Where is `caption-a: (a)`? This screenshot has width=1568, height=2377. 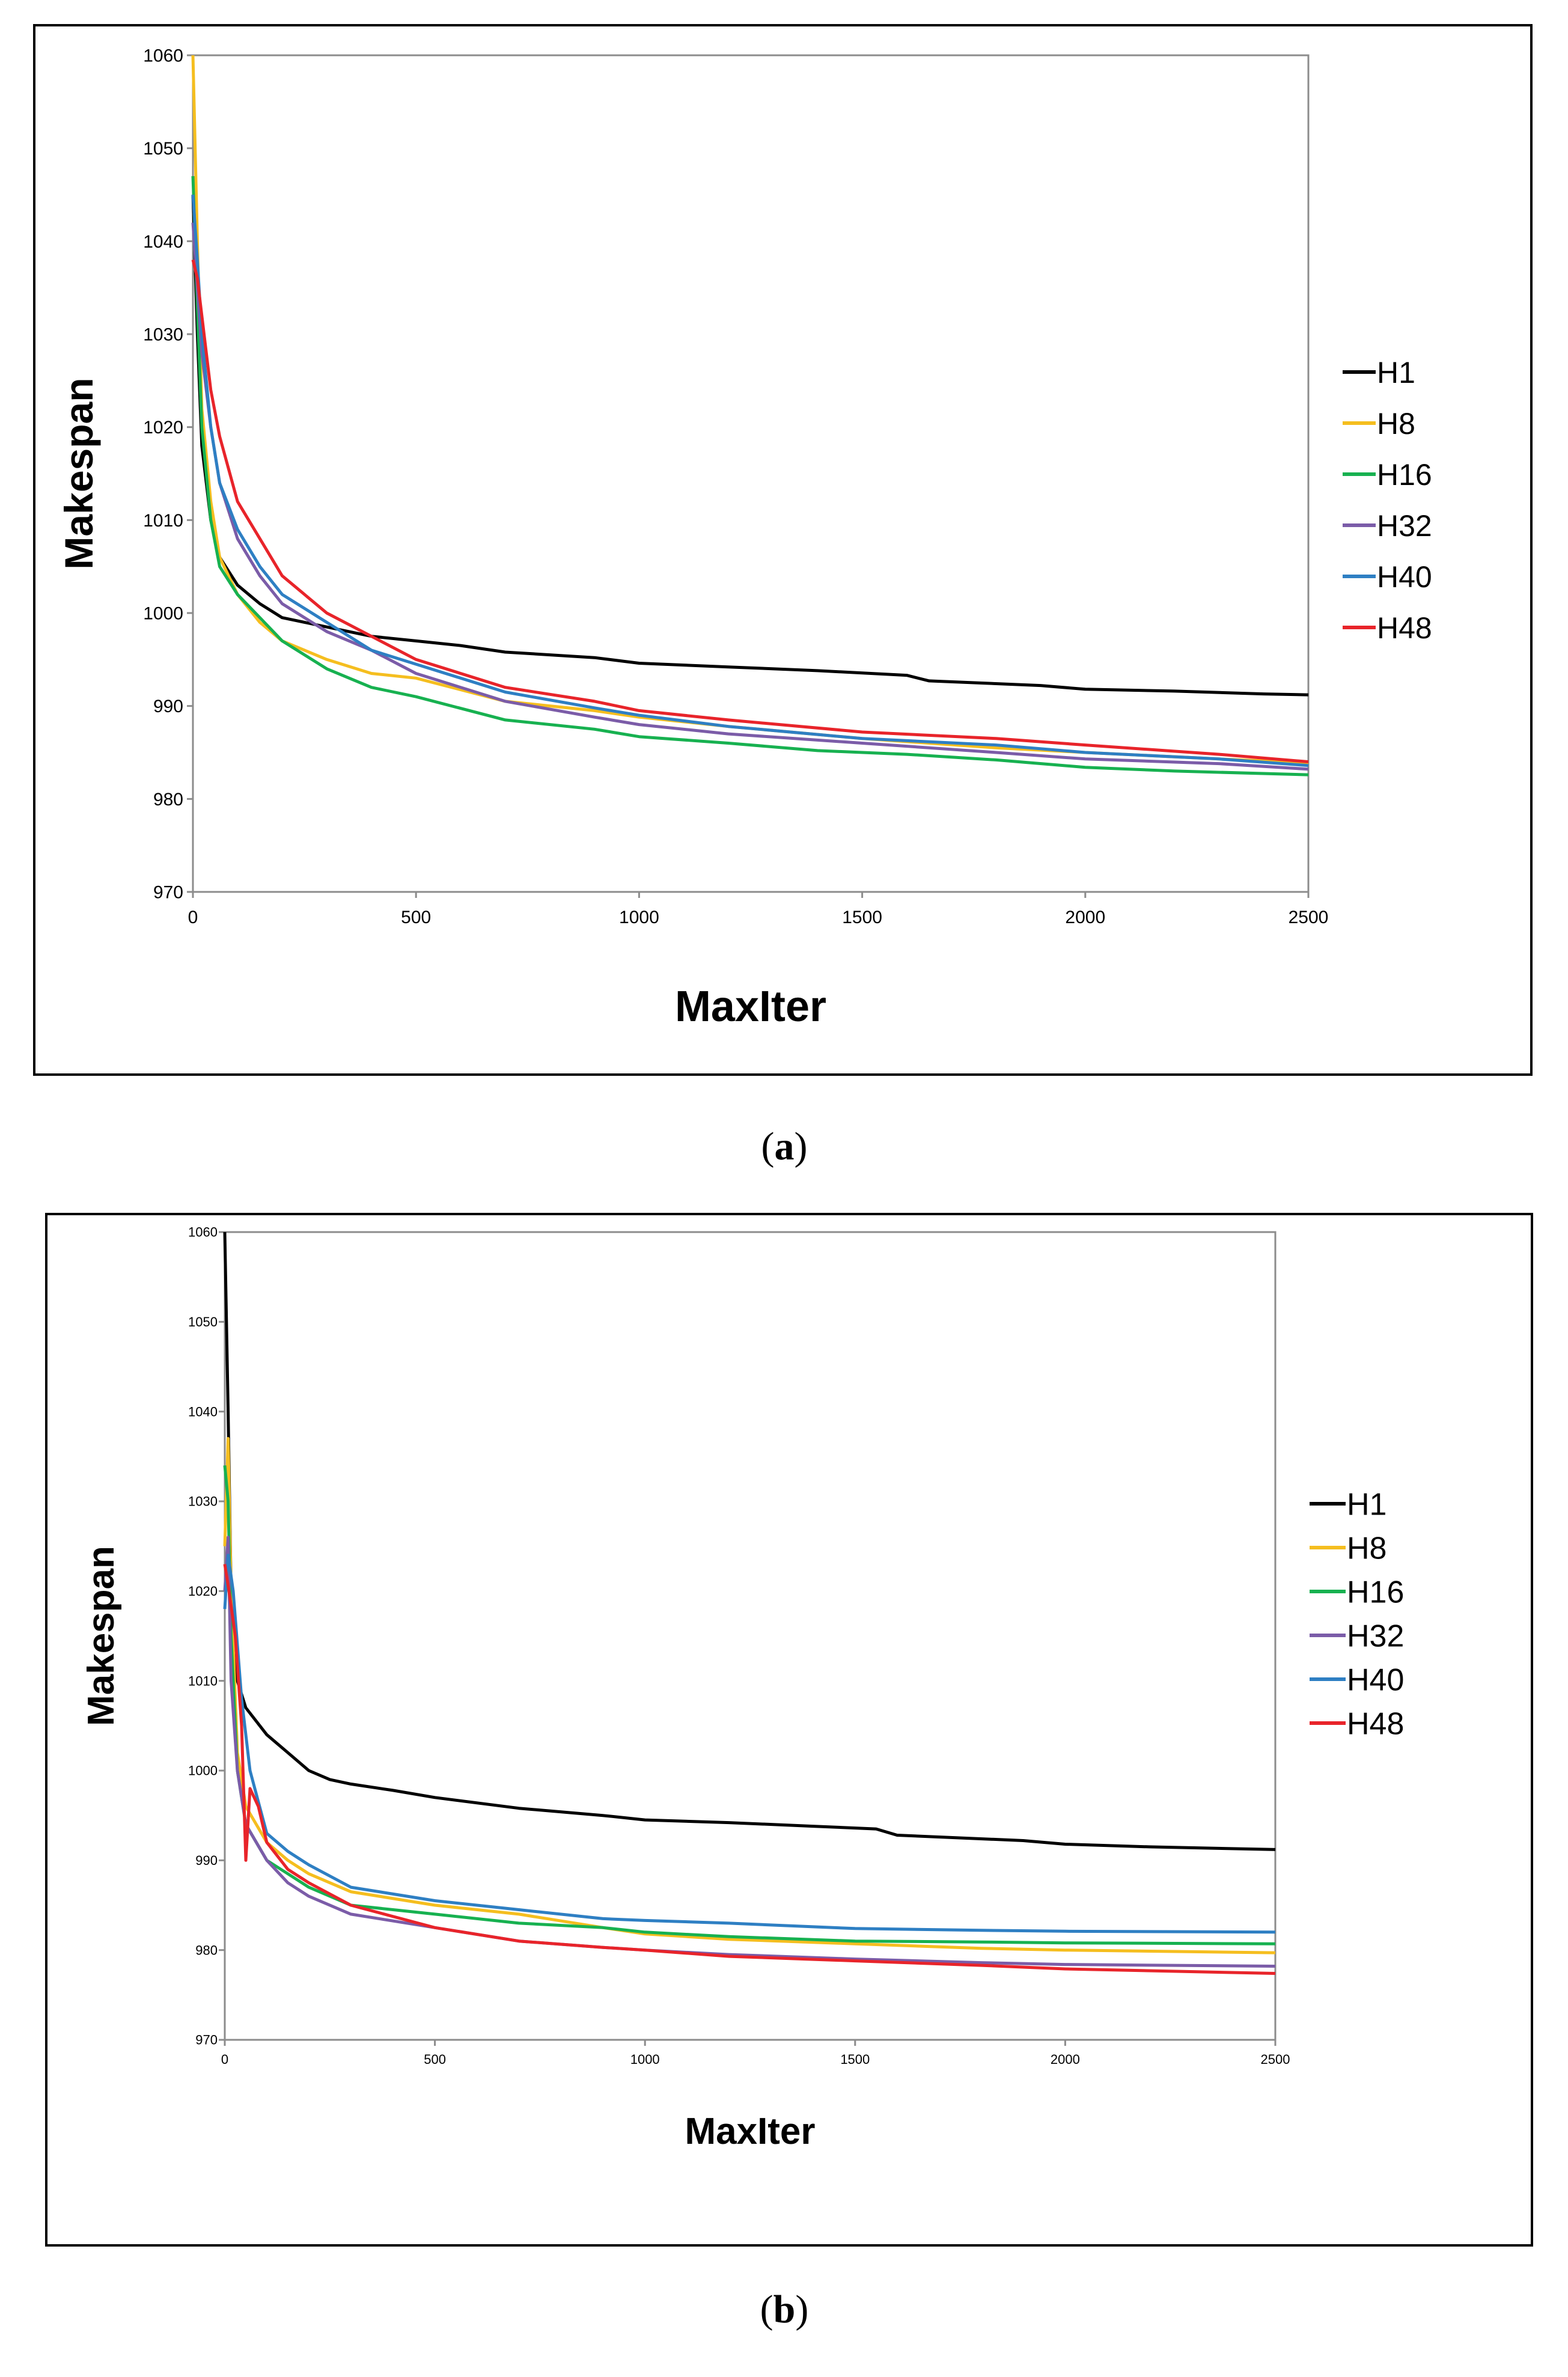
caption-a: (a) is located at coordinates (784, 1146).